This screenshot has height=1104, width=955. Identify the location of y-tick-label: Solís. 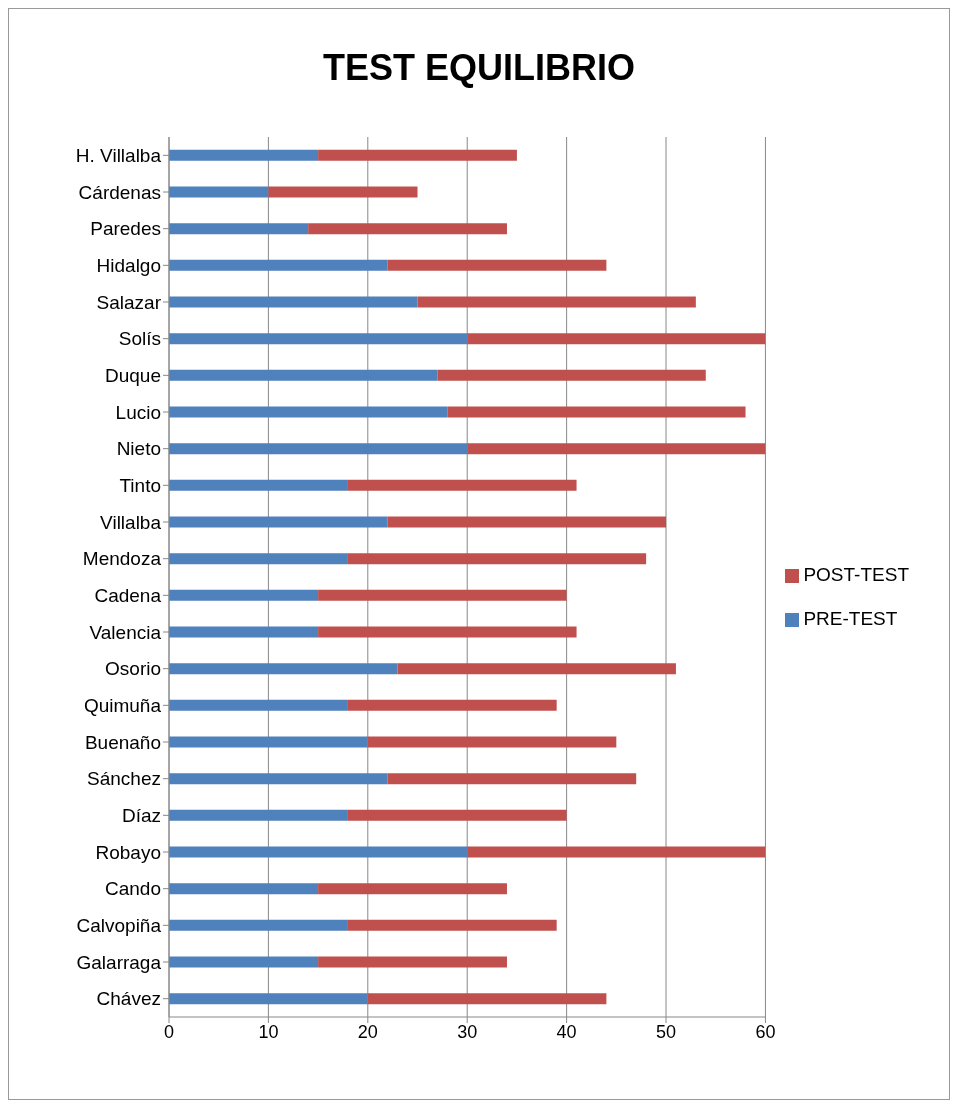
(139, 339).